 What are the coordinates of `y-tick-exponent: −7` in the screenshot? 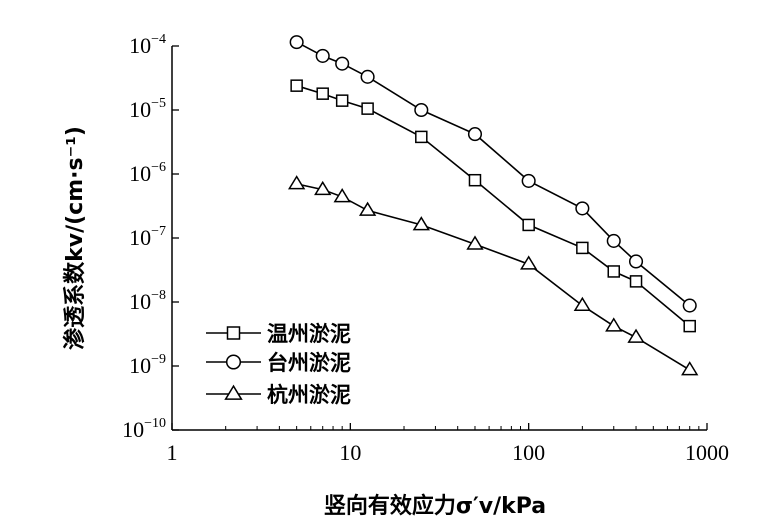 It's located at (158, 231).